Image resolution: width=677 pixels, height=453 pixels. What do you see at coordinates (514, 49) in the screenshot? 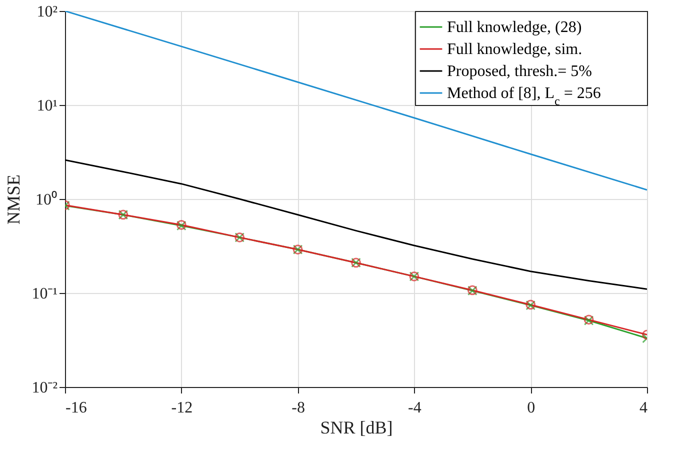
I see `legend-label: Full knowledge, sim.` at bounding box center [514, 49].